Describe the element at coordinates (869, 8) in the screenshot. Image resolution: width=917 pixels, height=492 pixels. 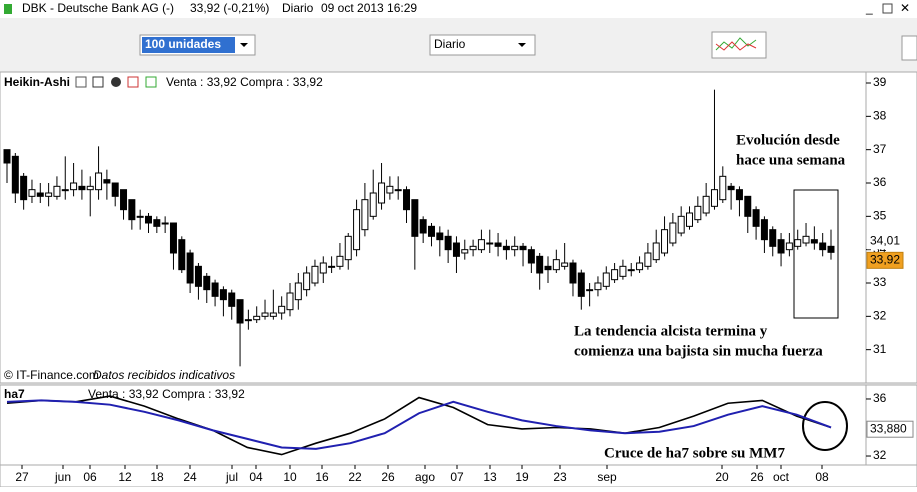
I see `minimize-button: _` at that location.